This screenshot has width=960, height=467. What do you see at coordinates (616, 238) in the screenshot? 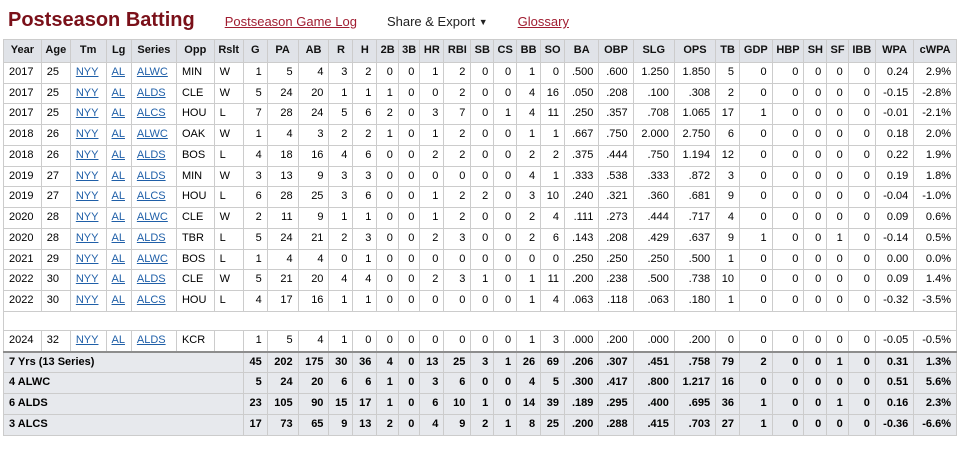
I see `cell-obp: .208` at bounding box center [616, 238].